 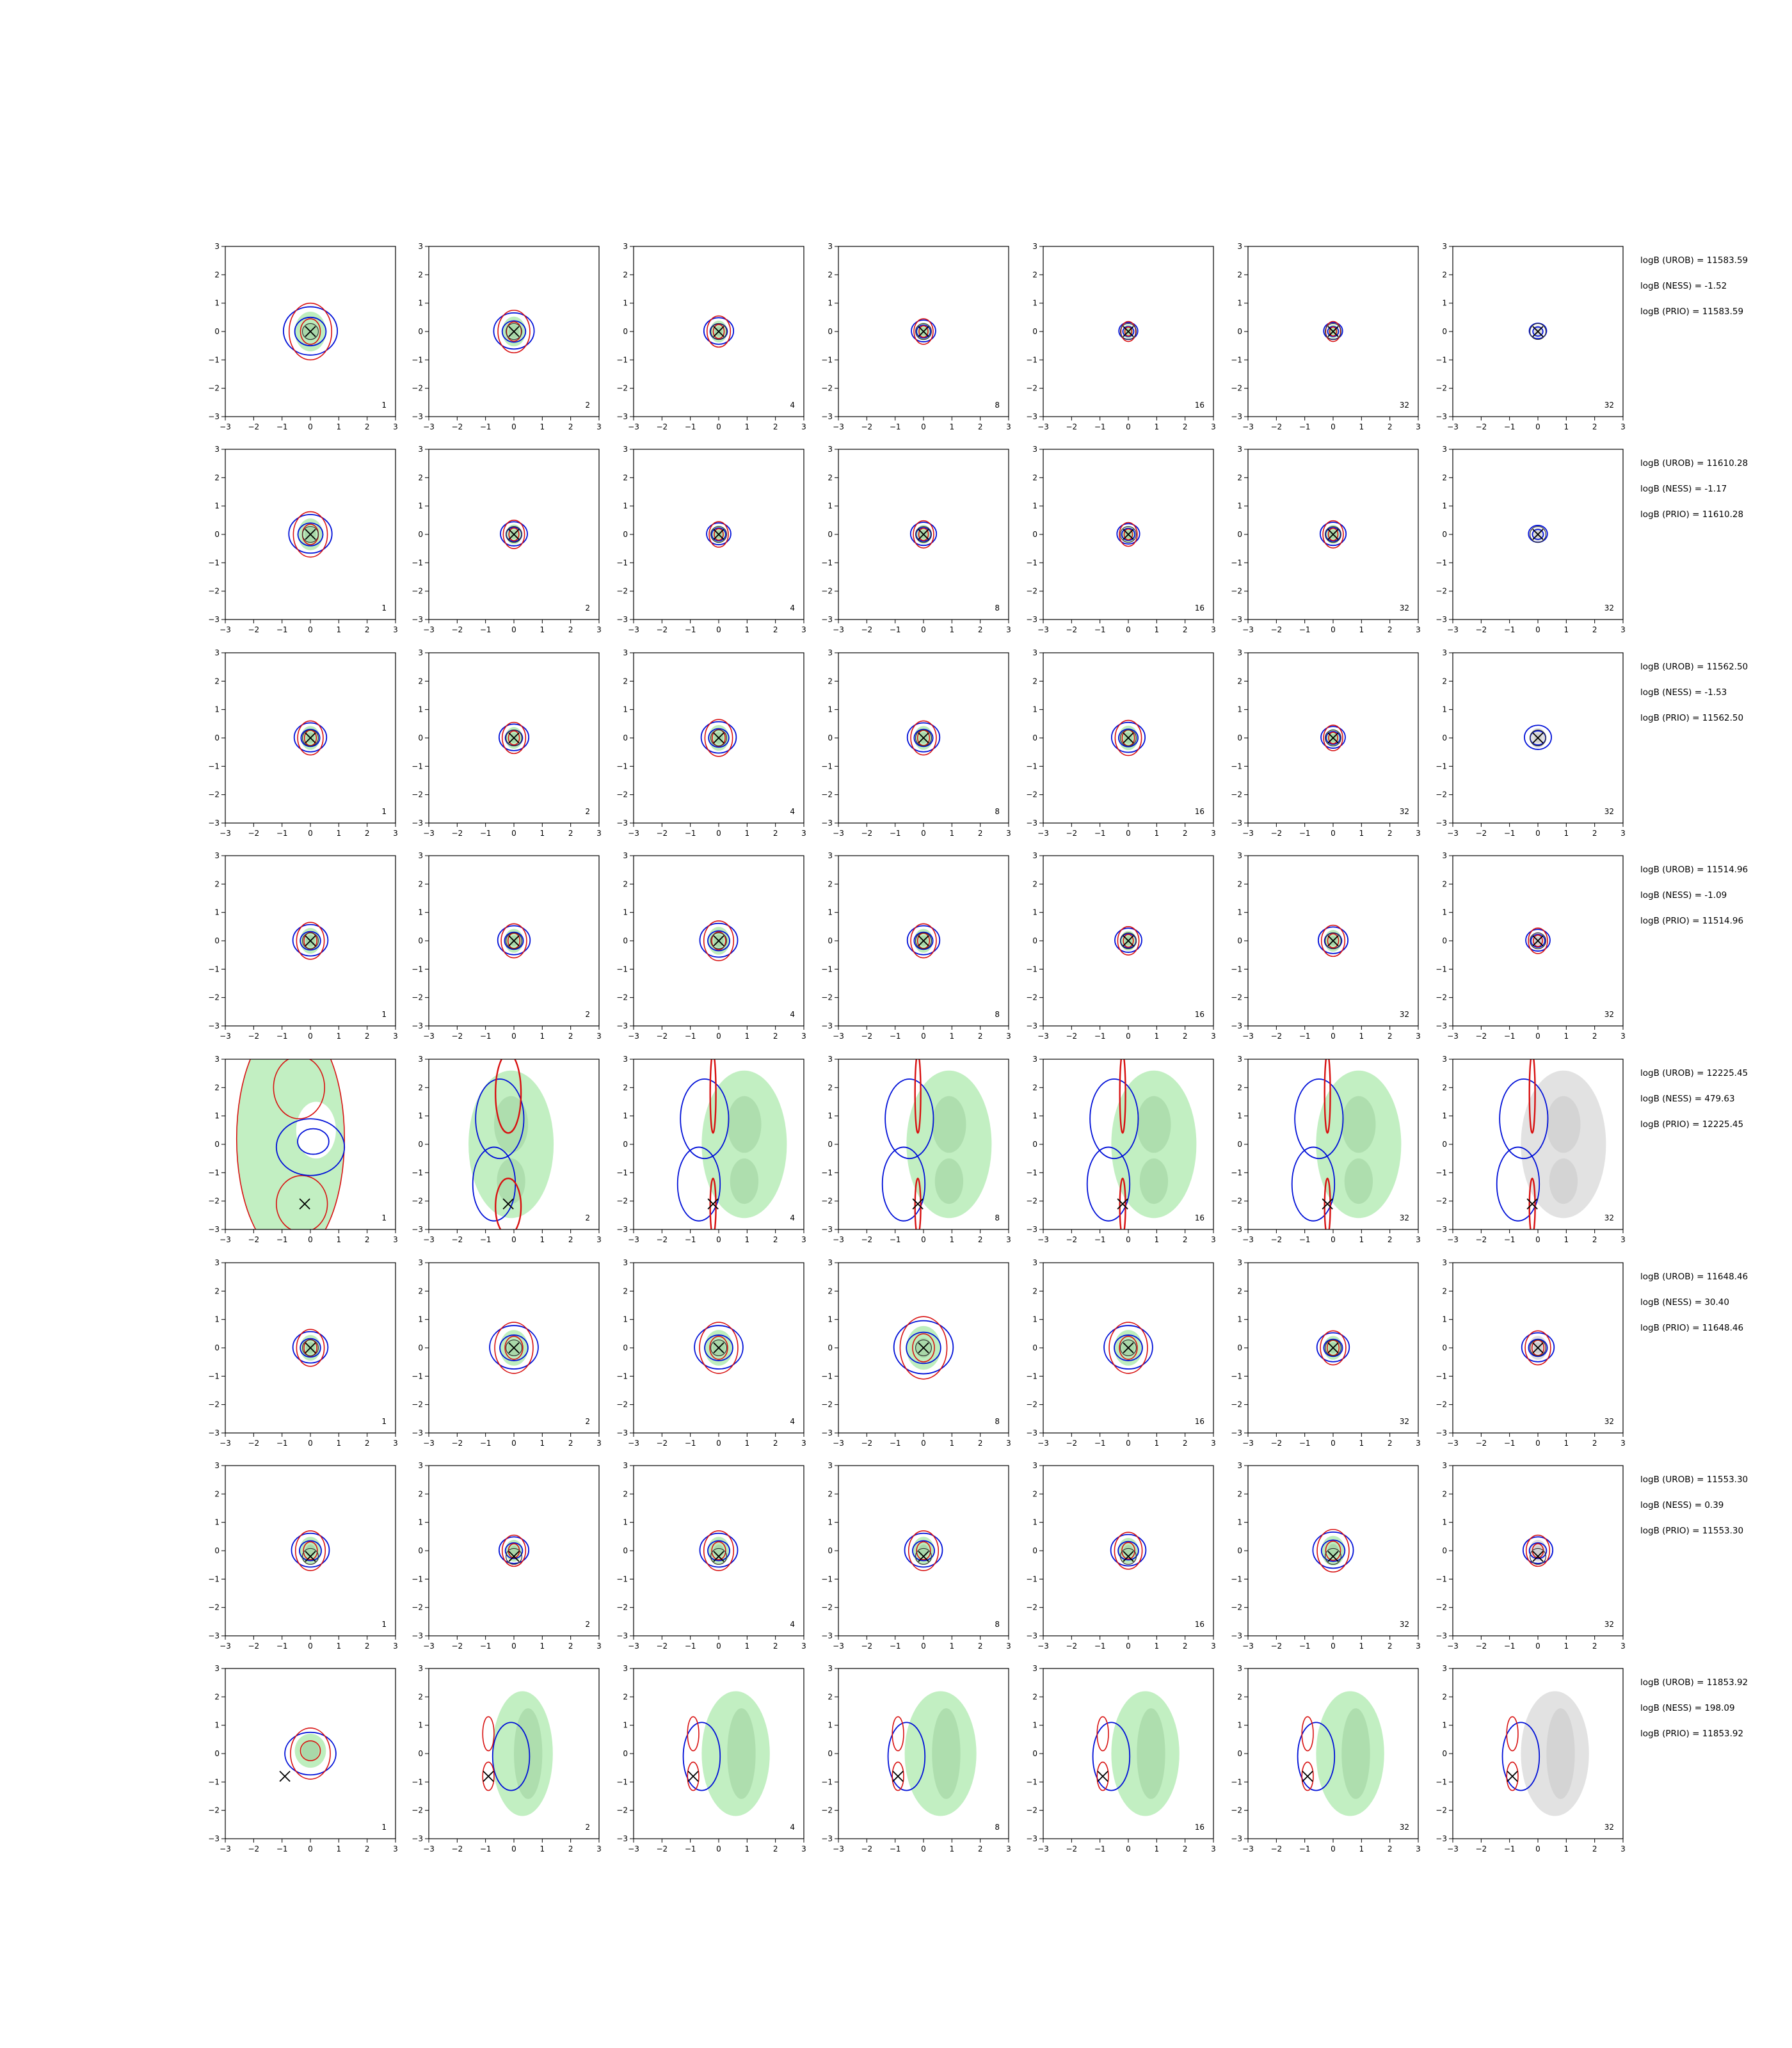 I want to click on panel-r5-c5: −3 −2 −1 0 1 2 3 3 2 1 0 −1 −2 −3 16, so click(x=1121, y=1149).